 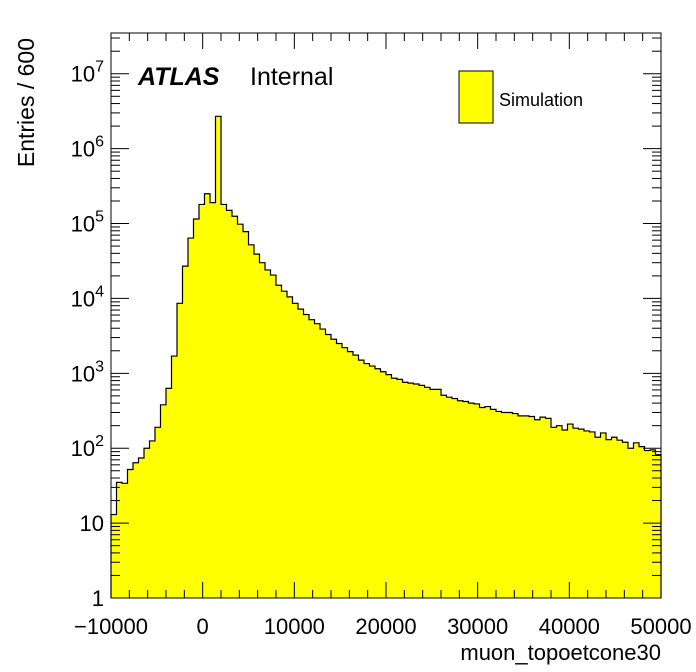 I want to click on internal-label: Internal, so click(x=291, y=77).